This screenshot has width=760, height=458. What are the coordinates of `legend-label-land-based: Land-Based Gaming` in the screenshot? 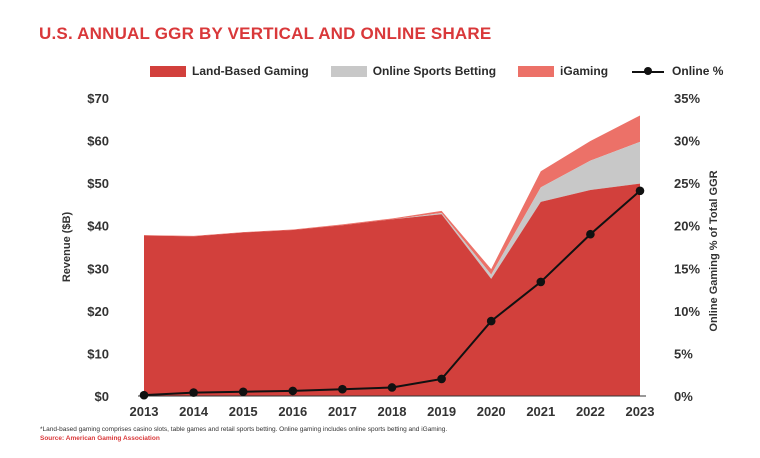 It's located at (250, 71).